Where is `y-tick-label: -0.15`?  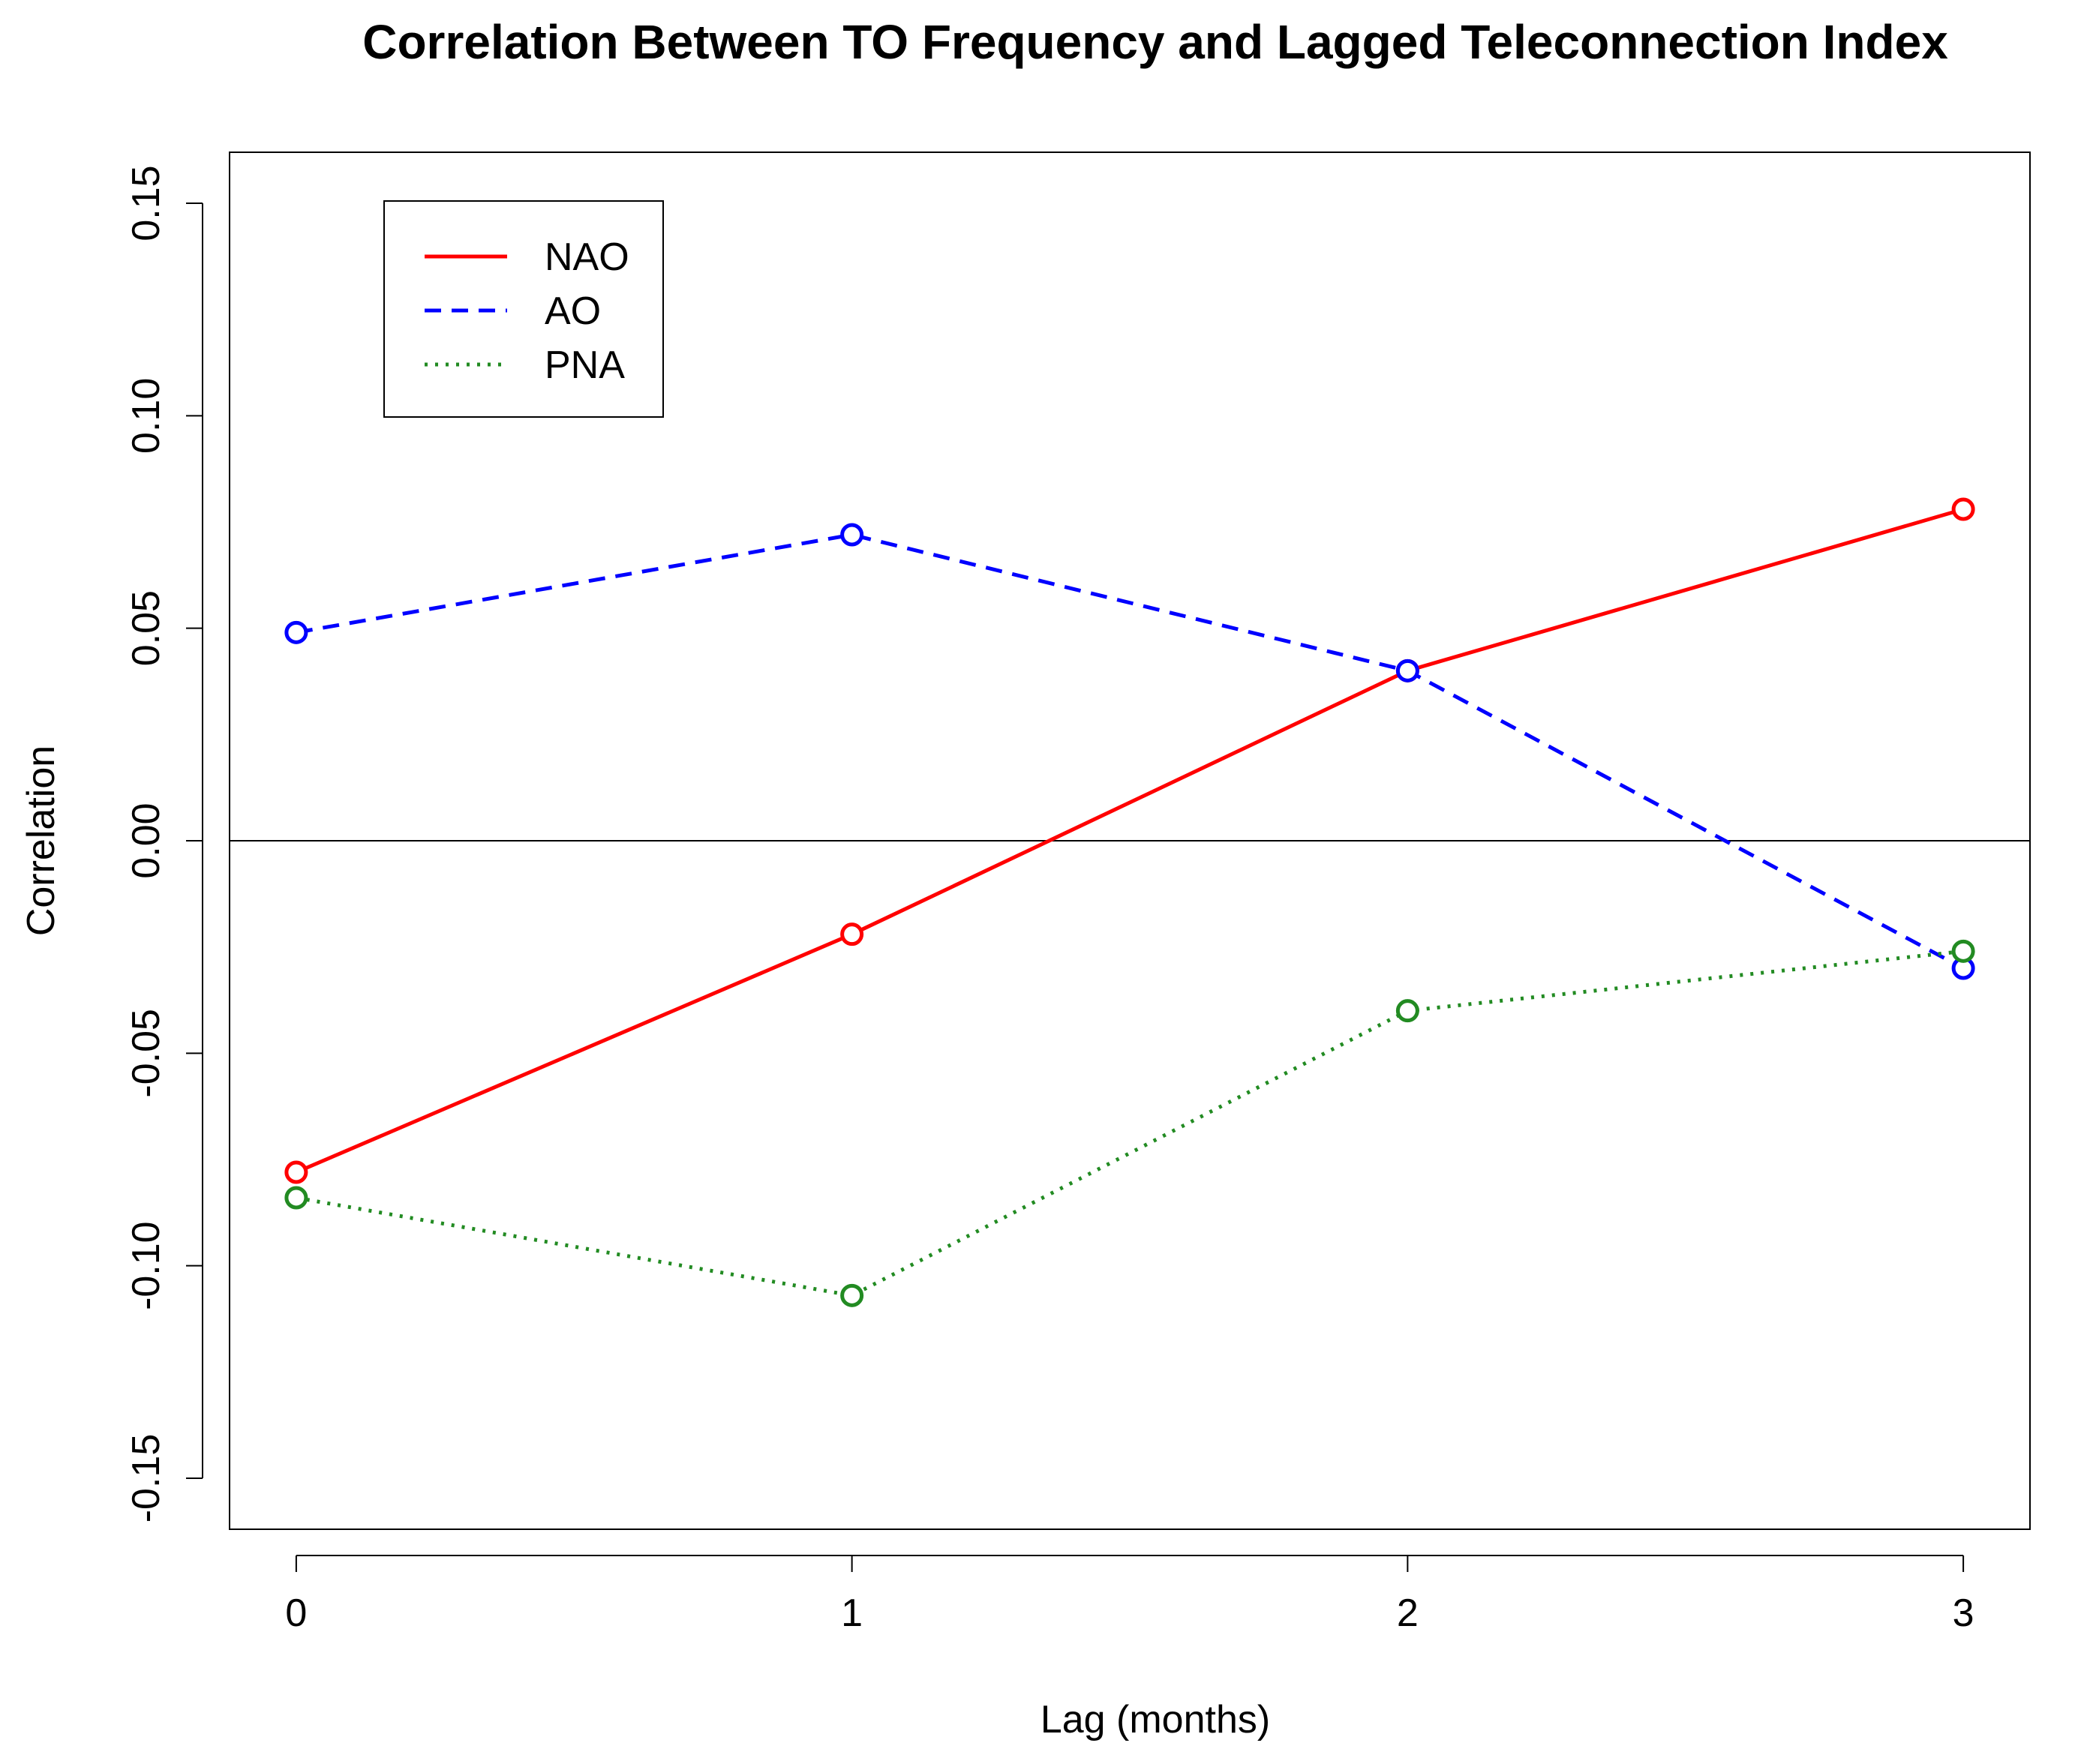
y-tick-label: -0.15 is located at coordinates (146, 1478).